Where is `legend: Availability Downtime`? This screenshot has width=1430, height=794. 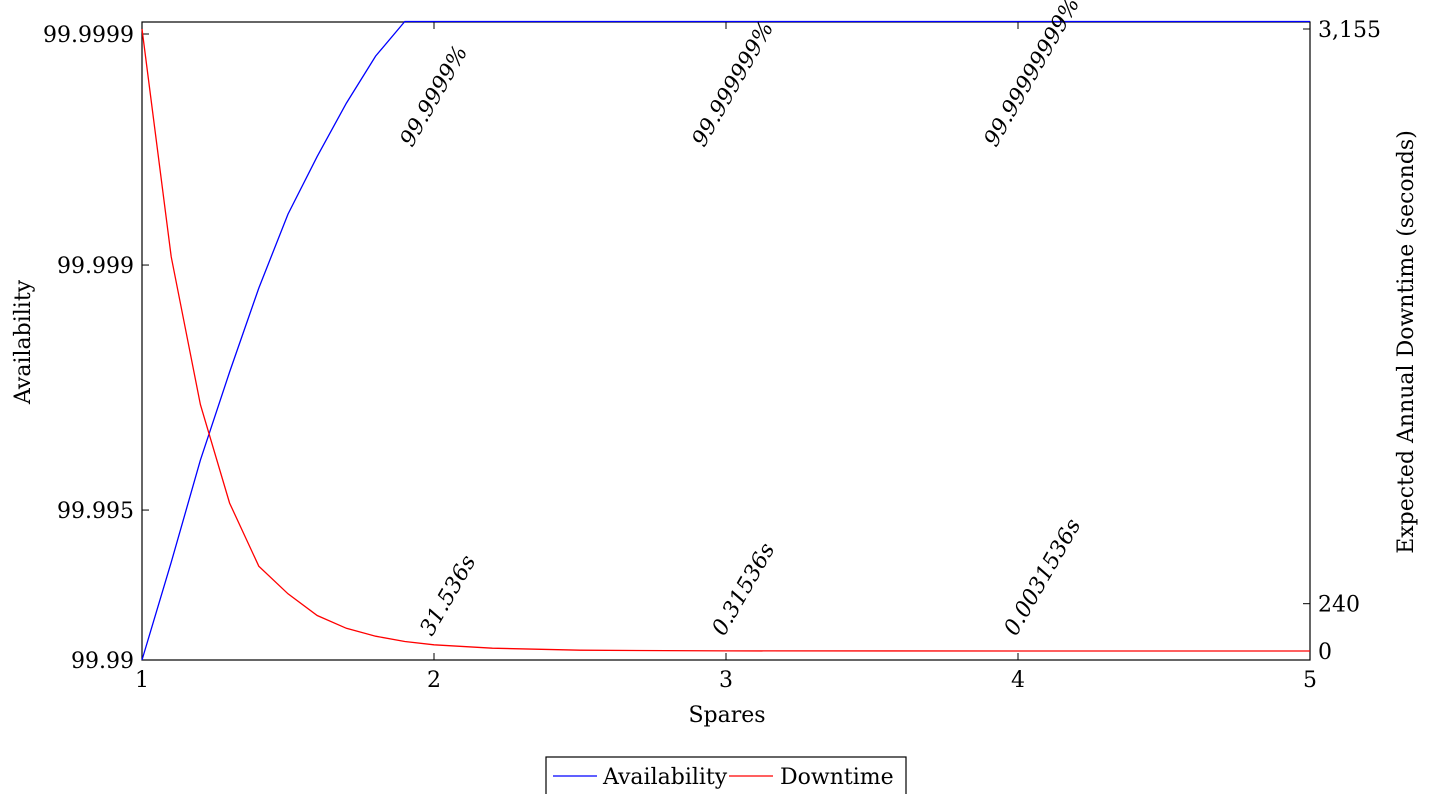 legend: Availability Downtime is located at coordinates (726, 775).